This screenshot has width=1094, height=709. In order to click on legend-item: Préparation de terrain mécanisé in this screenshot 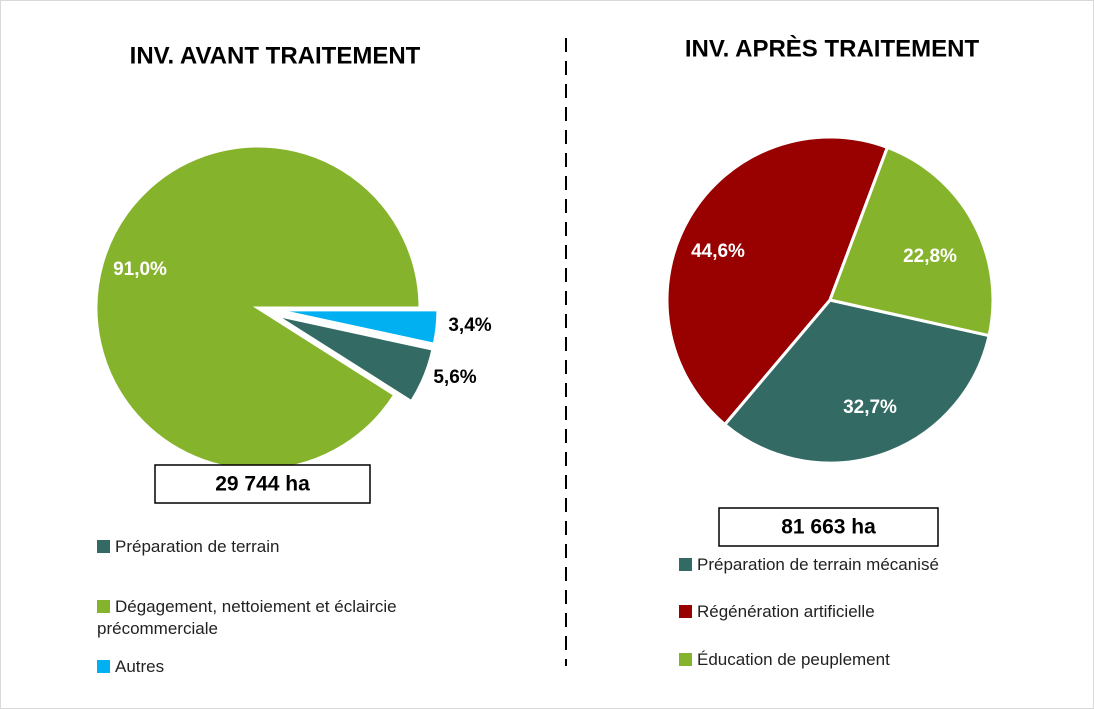, I will do `click(879, 565)`.